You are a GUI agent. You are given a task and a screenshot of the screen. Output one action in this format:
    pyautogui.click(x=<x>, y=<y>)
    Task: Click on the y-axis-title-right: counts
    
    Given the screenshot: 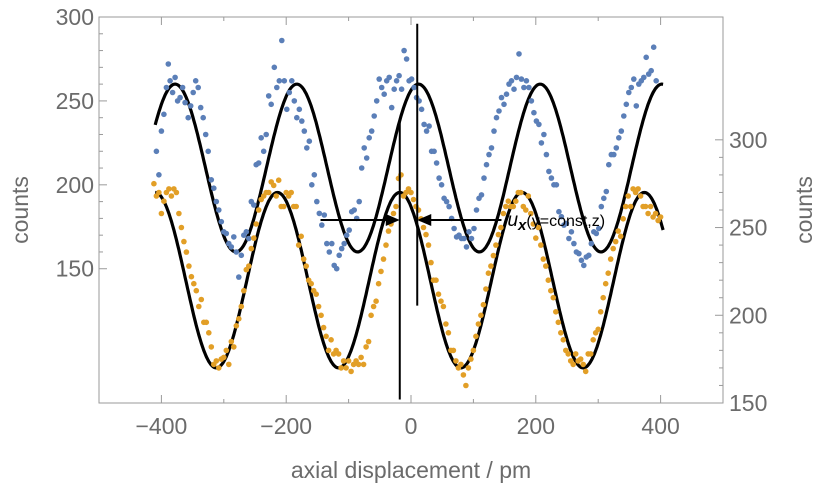 What is the action you would take?
    pyautogui.click(x=804, y=210)
    